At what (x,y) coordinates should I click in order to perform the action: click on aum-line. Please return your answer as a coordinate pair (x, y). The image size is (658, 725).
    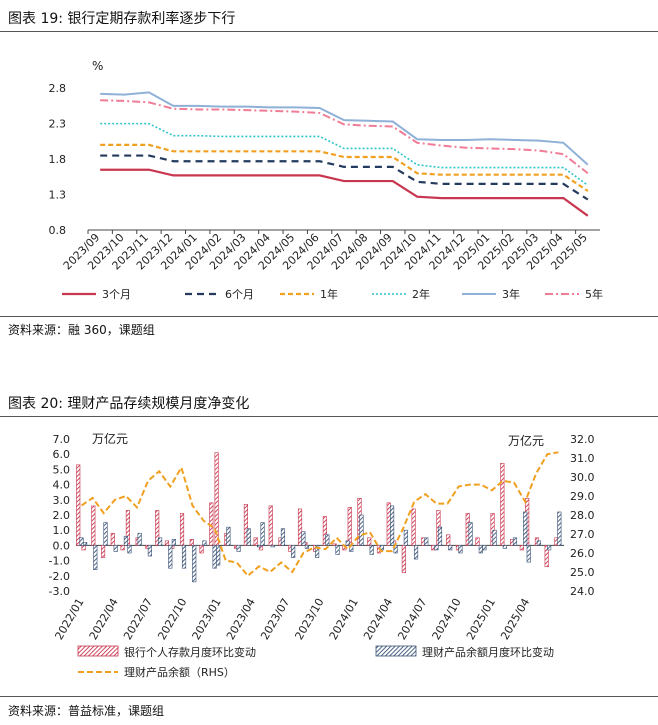
    Looking at the image, I should click on (319, 514).